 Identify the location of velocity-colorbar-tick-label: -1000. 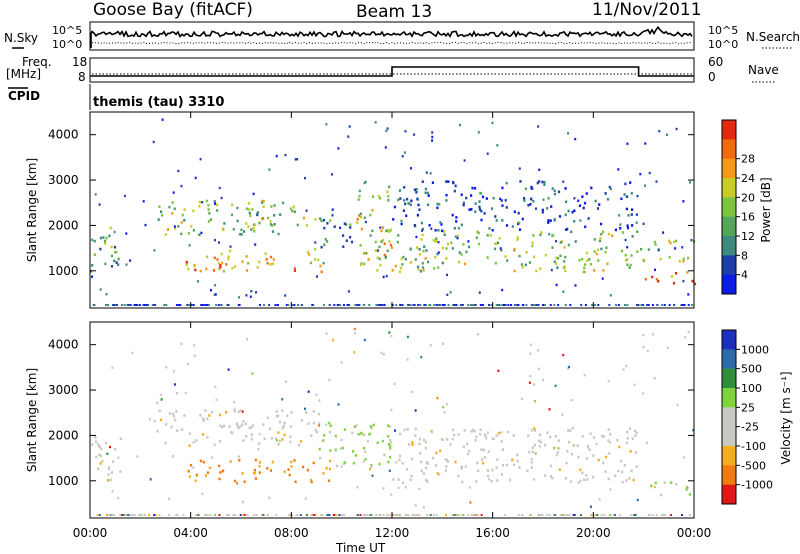
(757, 485).